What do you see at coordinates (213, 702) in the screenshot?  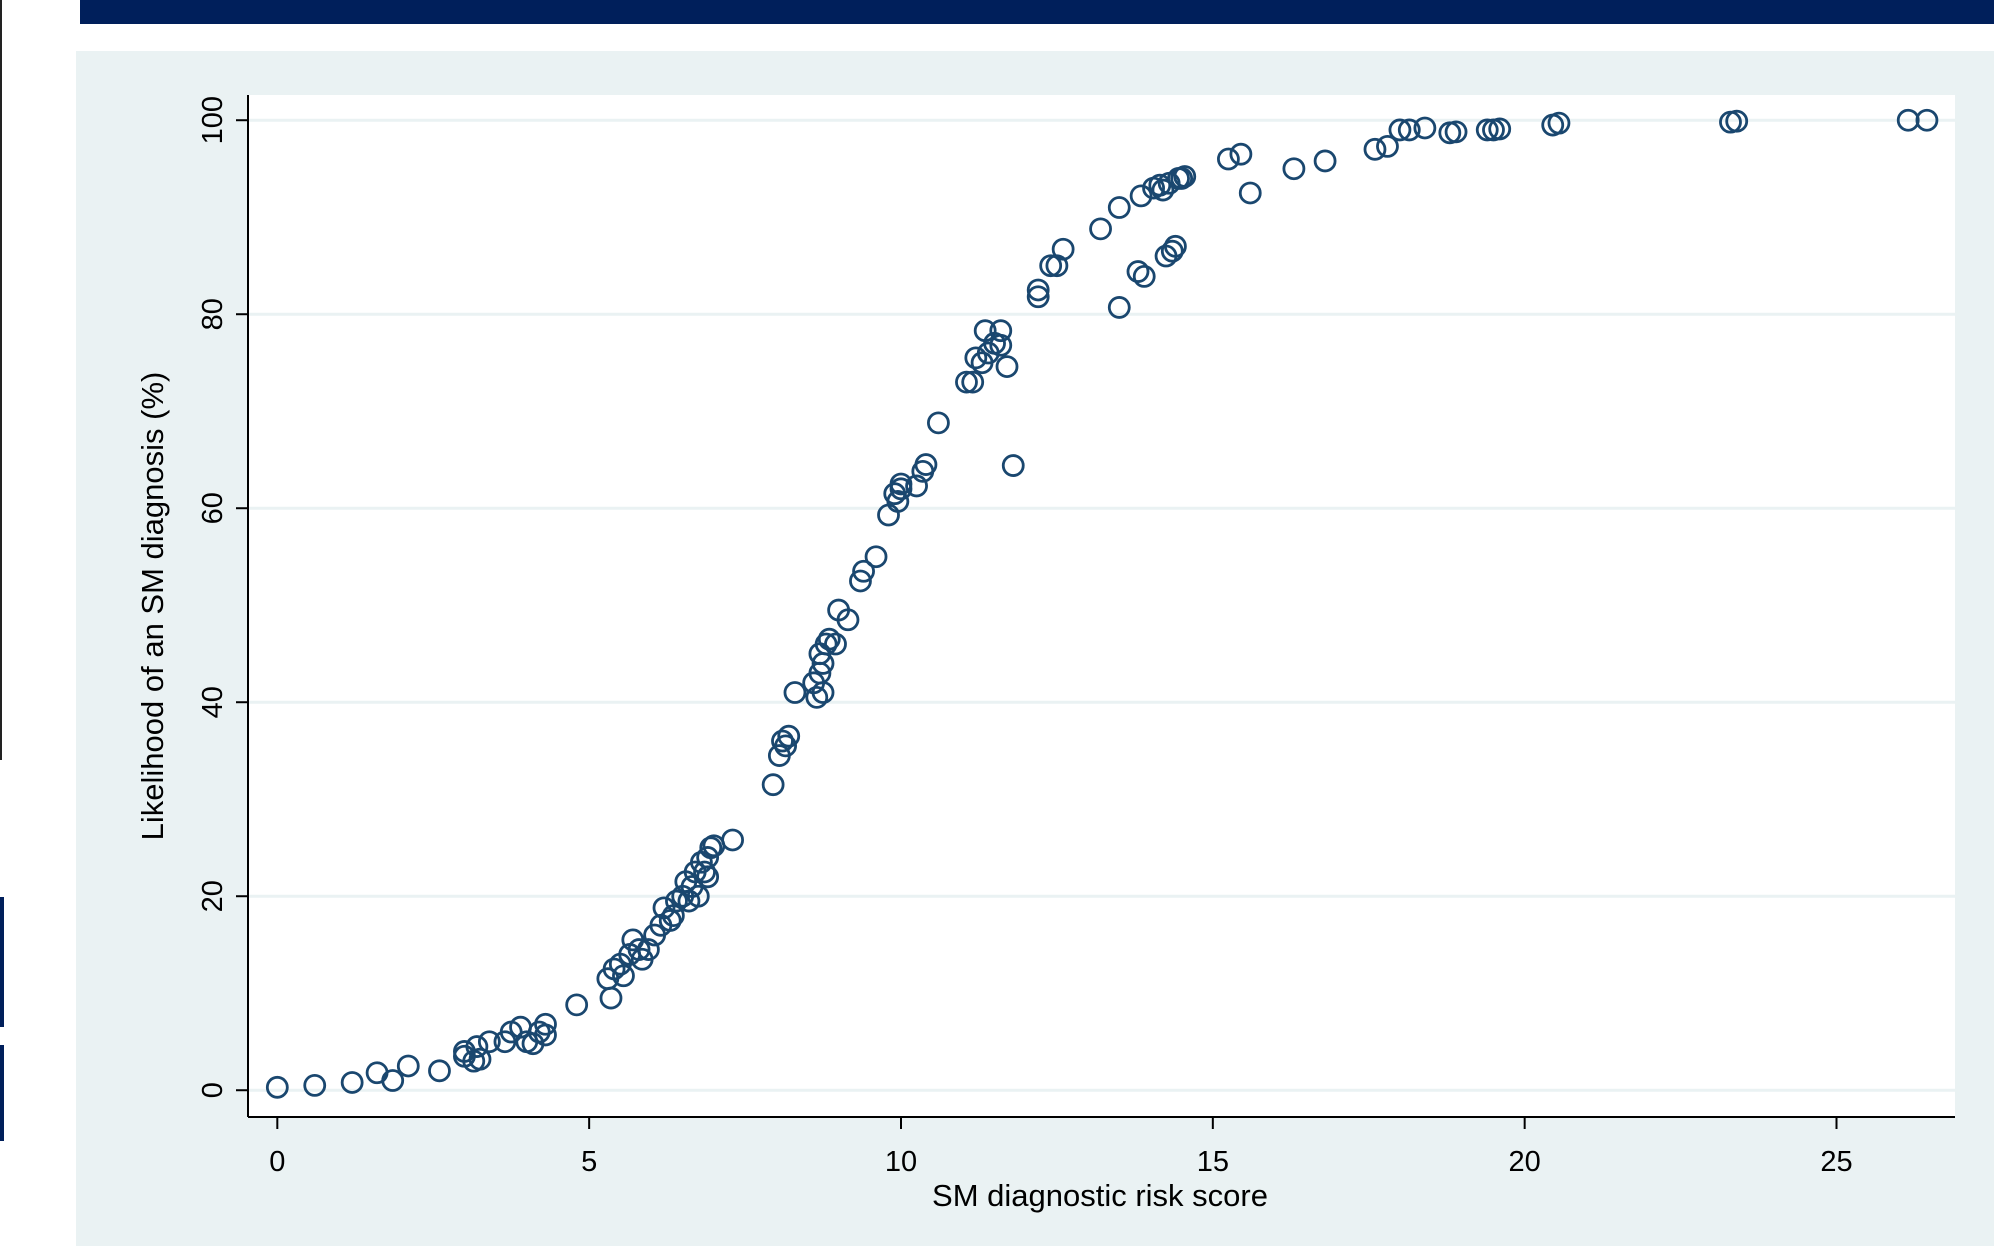 I see `y-tick-label: 40` at bounding box center [213, 702].